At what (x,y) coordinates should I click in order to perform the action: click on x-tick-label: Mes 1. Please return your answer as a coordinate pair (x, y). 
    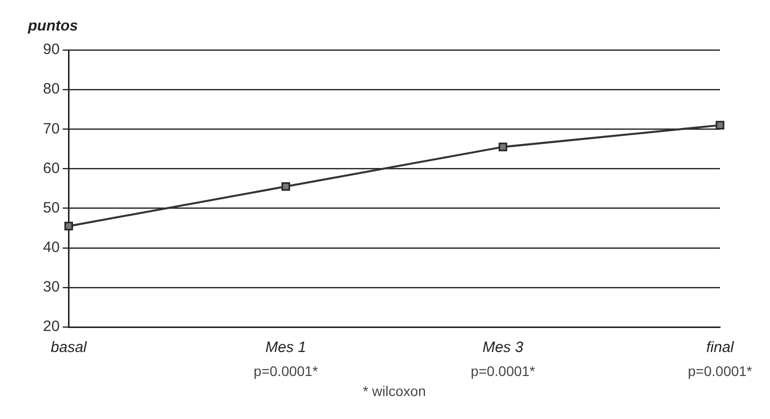
    Looking at the image, I should click on (285, 347).